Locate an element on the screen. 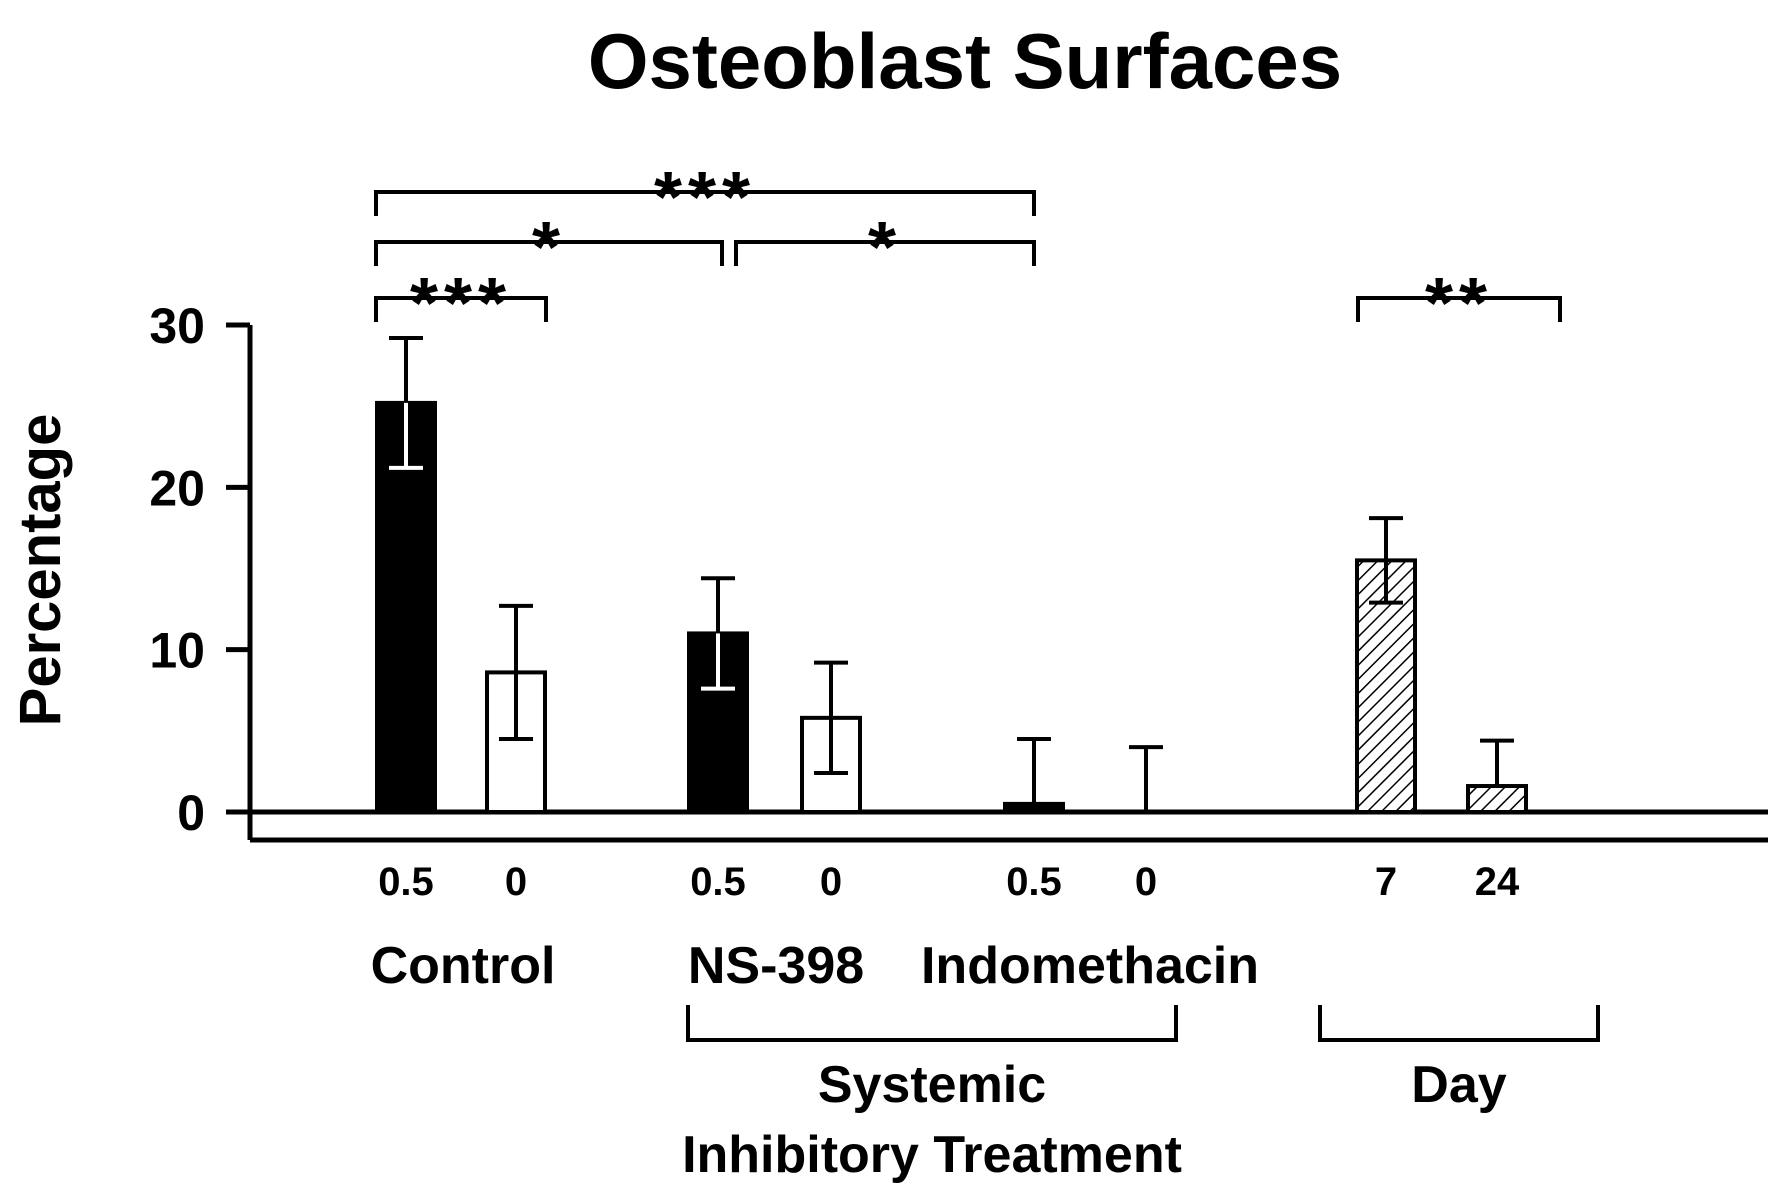  group-label-ns398: NS-398 is located at coordinates (776, 966).